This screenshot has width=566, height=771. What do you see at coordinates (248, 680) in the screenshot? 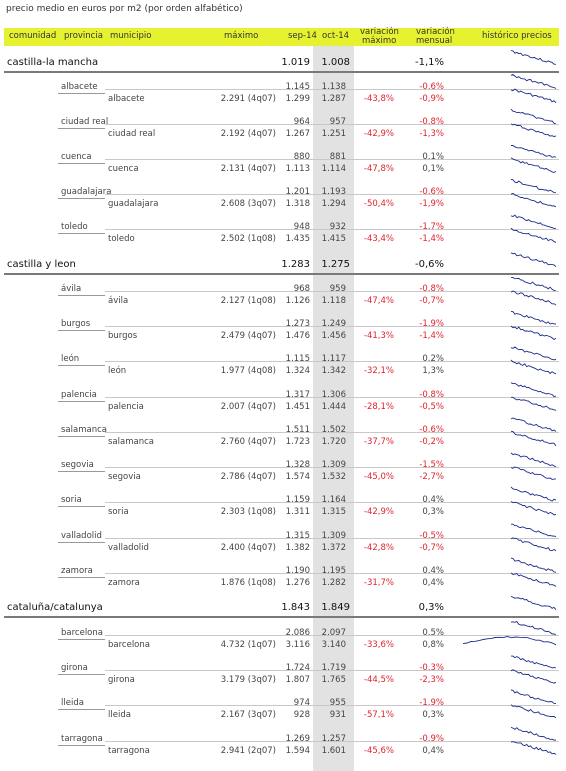
I see `maximo-value: 3.179 (3q07)` at bounding box center [248, 680].